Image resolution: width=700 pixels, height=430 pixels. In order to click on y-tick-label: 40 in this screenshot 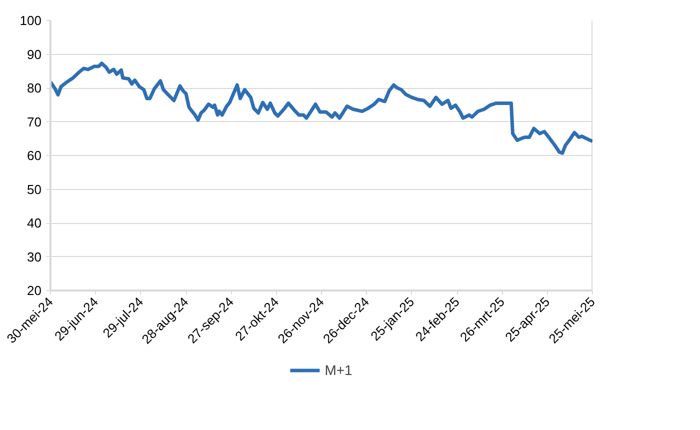, I will do `click(34, 223)`.